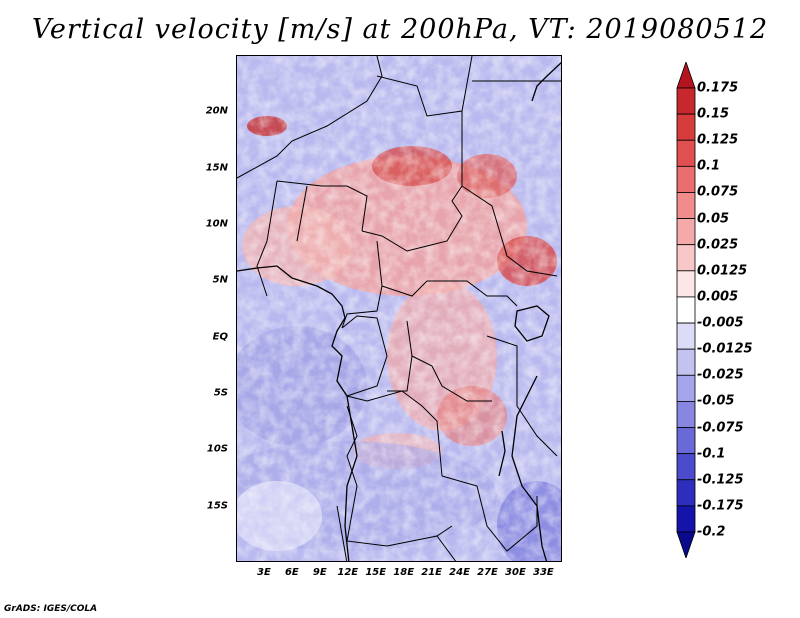 Image resolution: width=800 pixels, height=618 pixels. Describe the element at coordinates (424, 86) in the screenshot. I see `border-niger-libya` at that location.